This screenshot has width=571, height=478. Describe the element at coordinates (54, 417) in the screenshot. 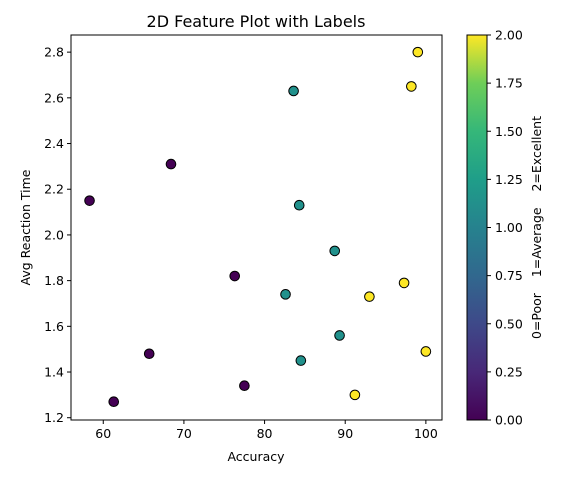

I see `y-tick-label: 1.2` at that location.